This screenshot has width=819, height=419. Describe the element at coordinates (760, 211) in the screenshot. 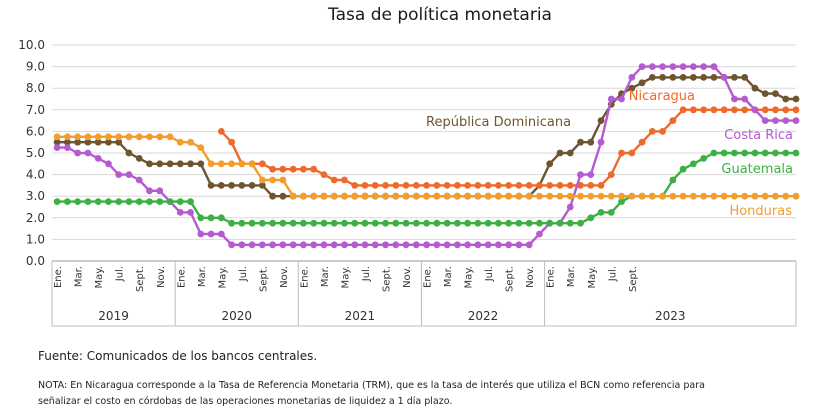

I see `series-label: Honduras` at that location.